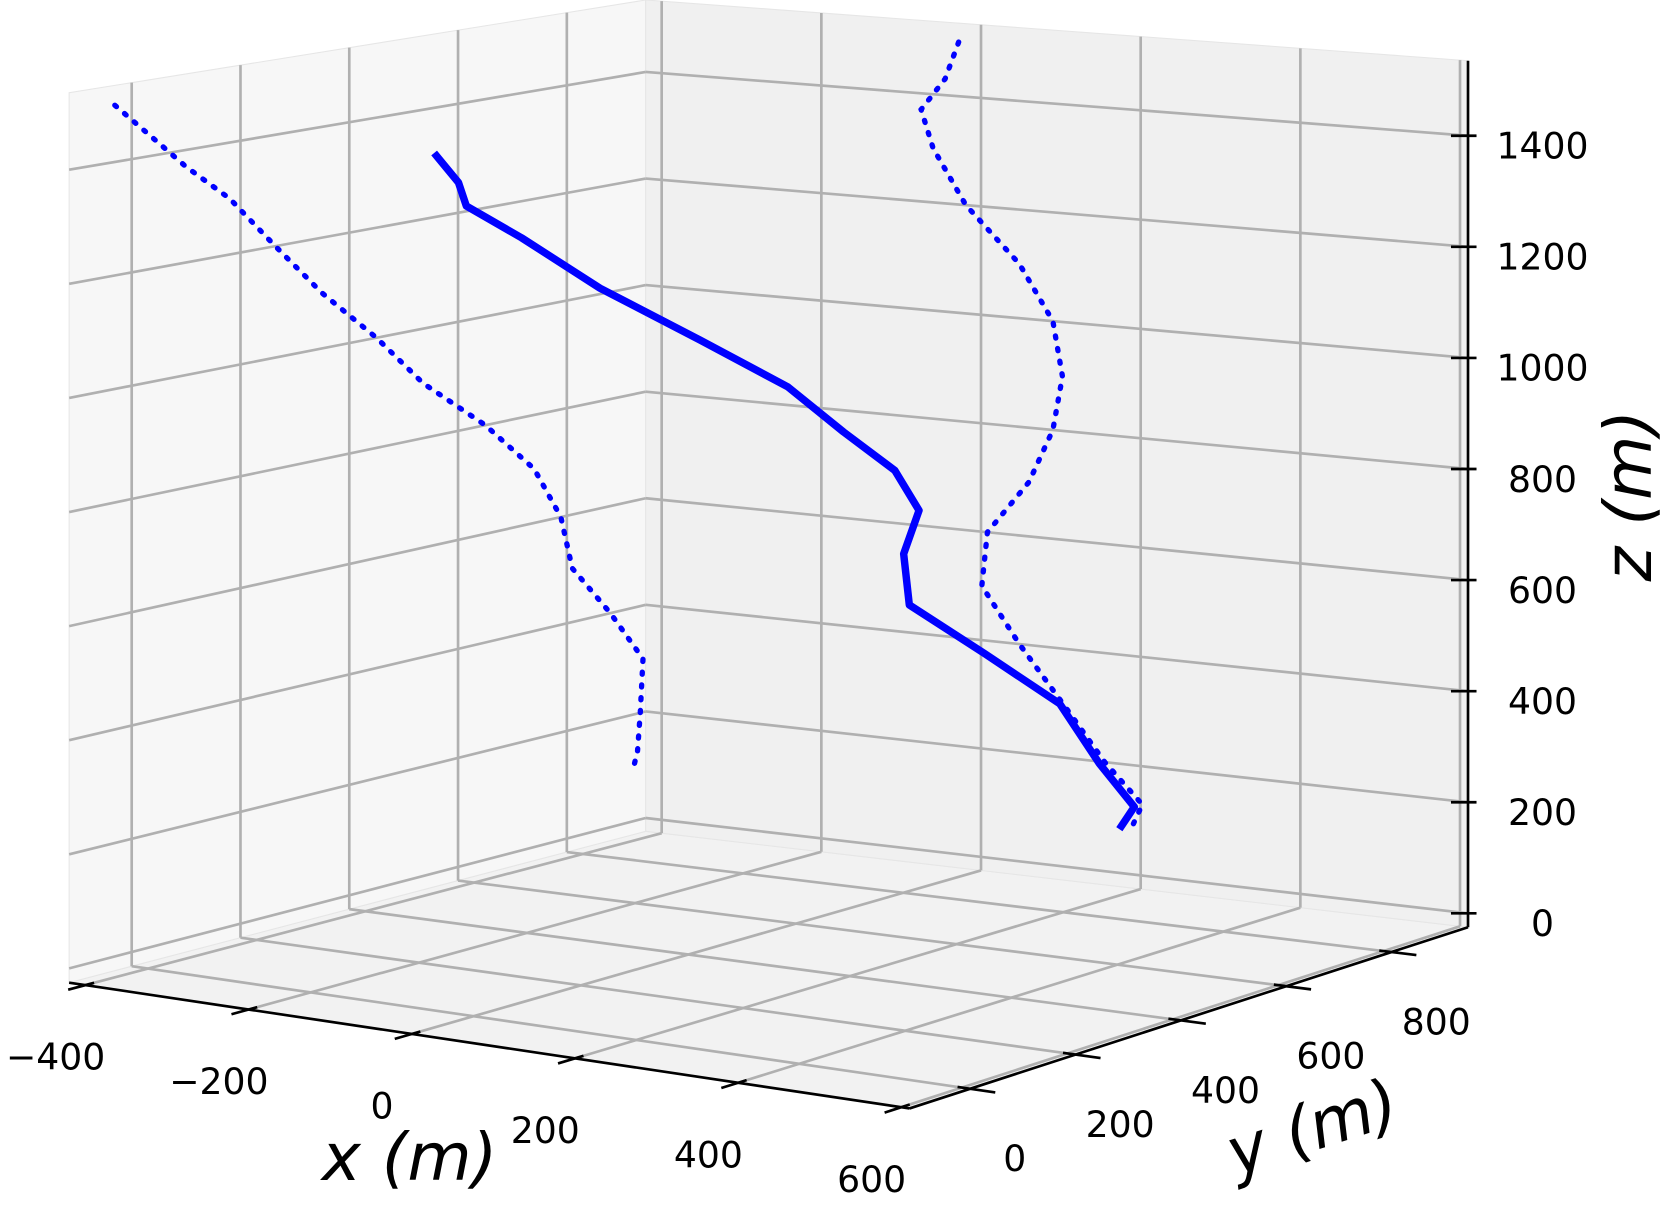 Image resolution: width=1668 pixels, height=1215 pixels. I want to click on z-tick-label: 600, so click(1542, 590).